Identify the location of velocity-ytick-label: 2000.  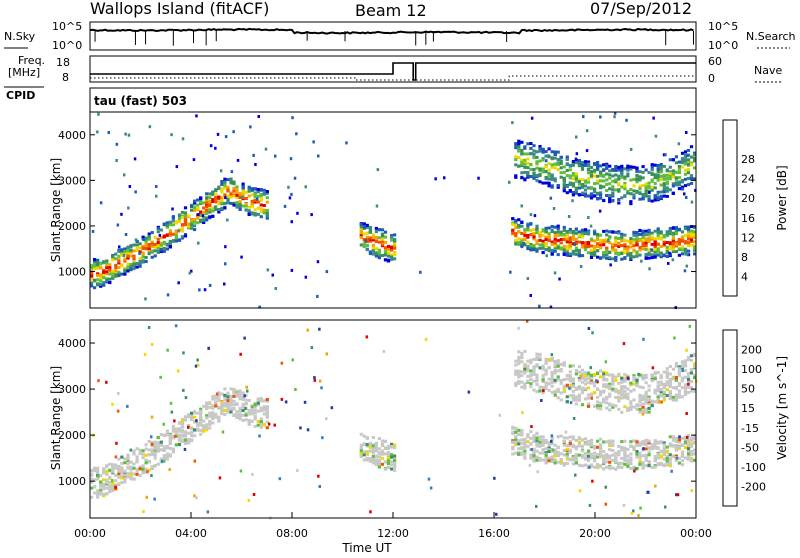
(72, 435).